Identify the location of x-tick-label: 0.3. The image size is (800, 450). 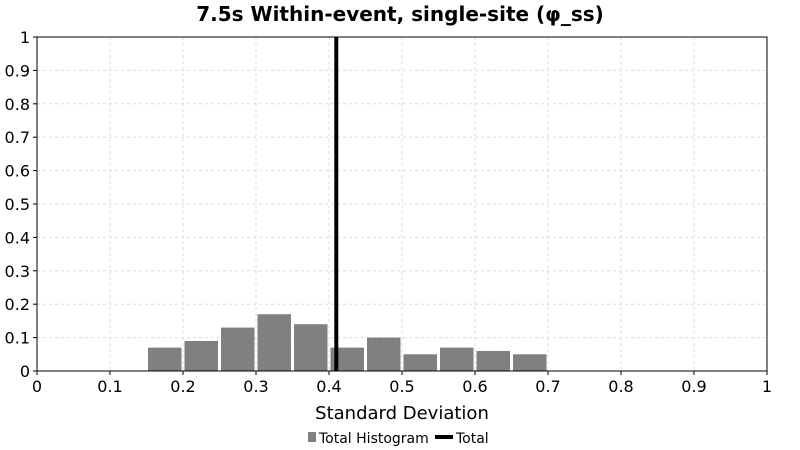
(255, 386).